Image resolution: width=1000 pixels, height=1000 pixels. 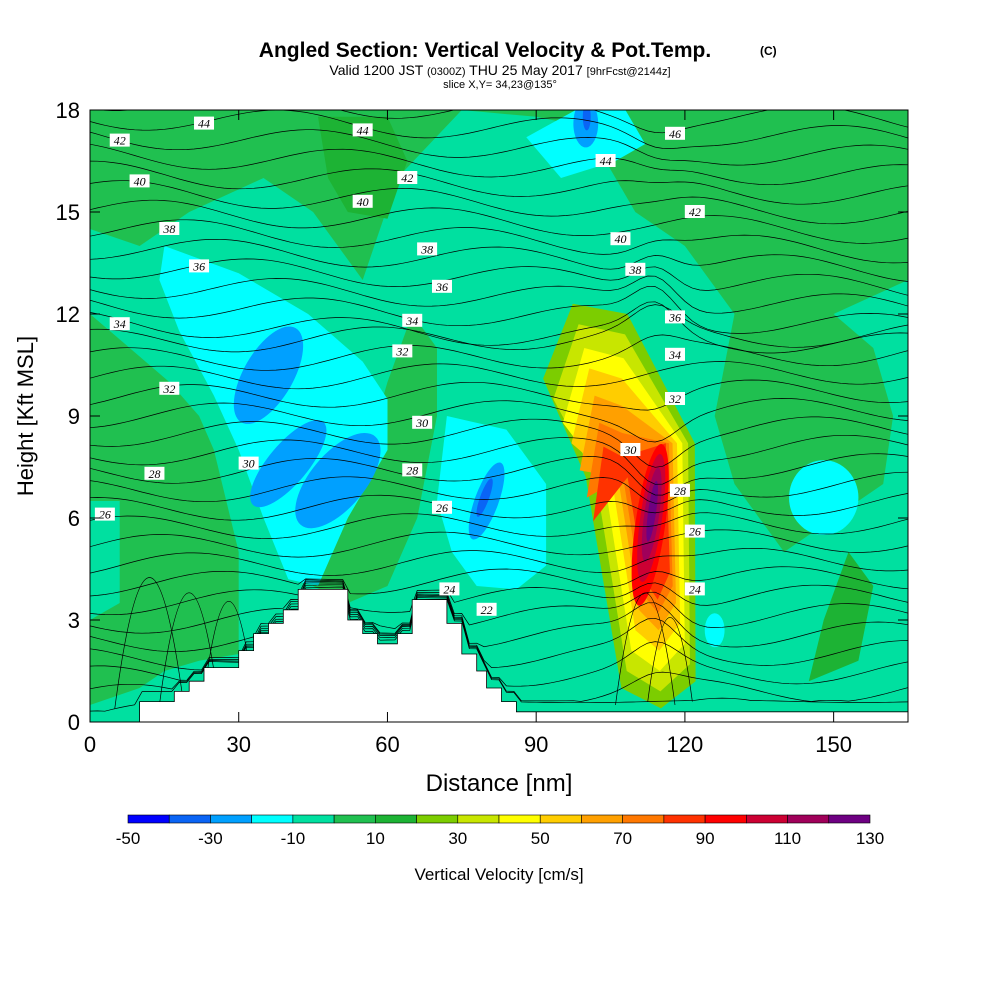 I want to click on region-green-mid, so click(x=357, y=458).